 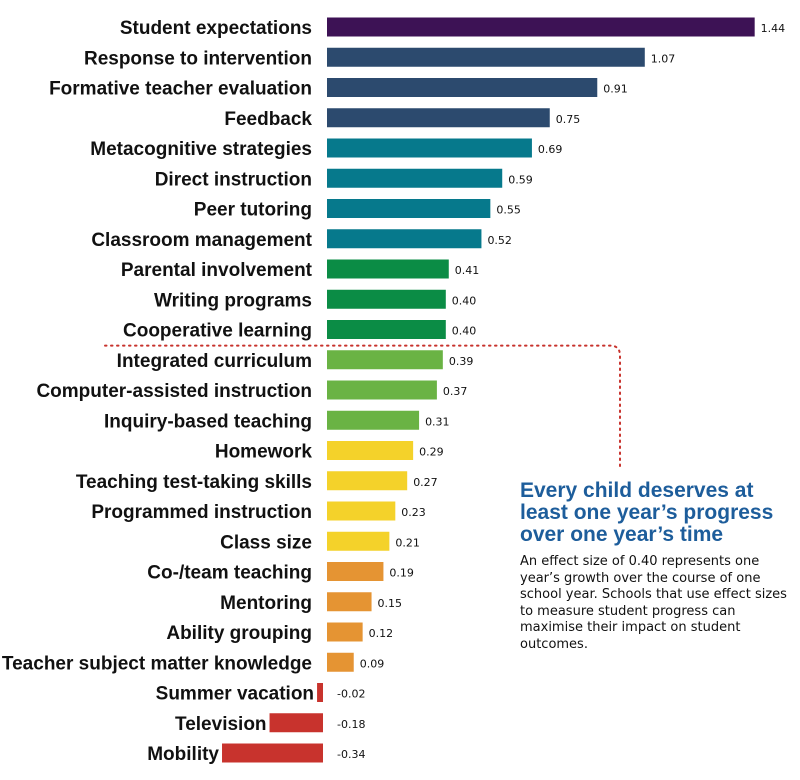 What do you see at coordinates (239, 633) in the screenshot?
I see `category-label: Ability grouping` at bounding box center [239, 633].